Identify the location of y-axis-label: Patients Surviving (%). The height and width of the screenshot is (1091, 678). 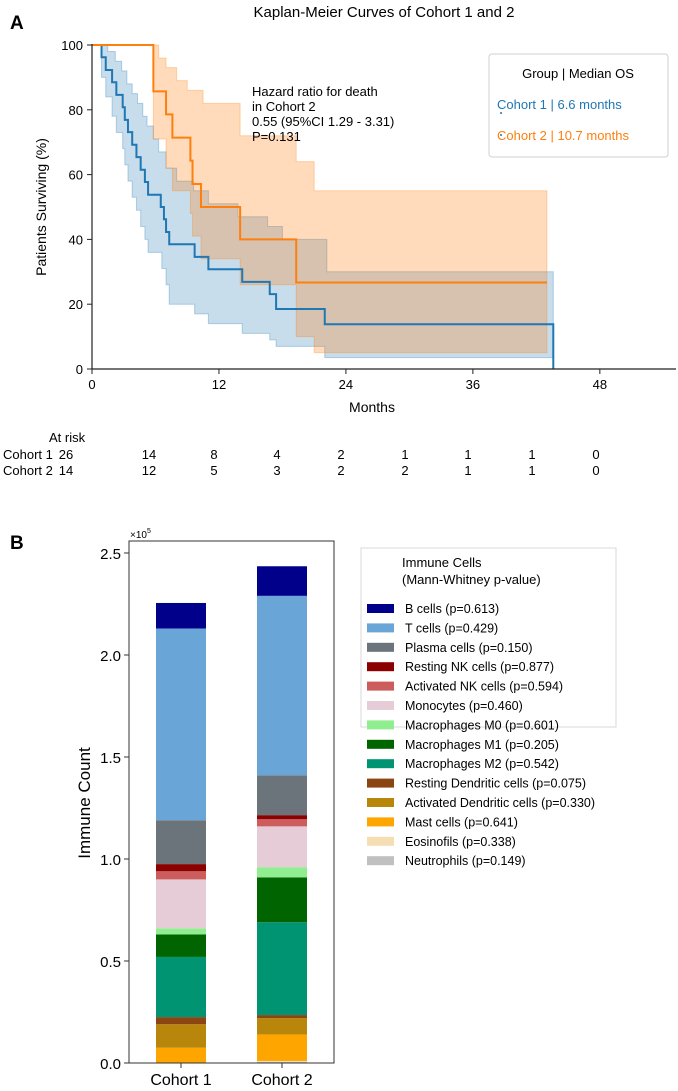
(41, 207).